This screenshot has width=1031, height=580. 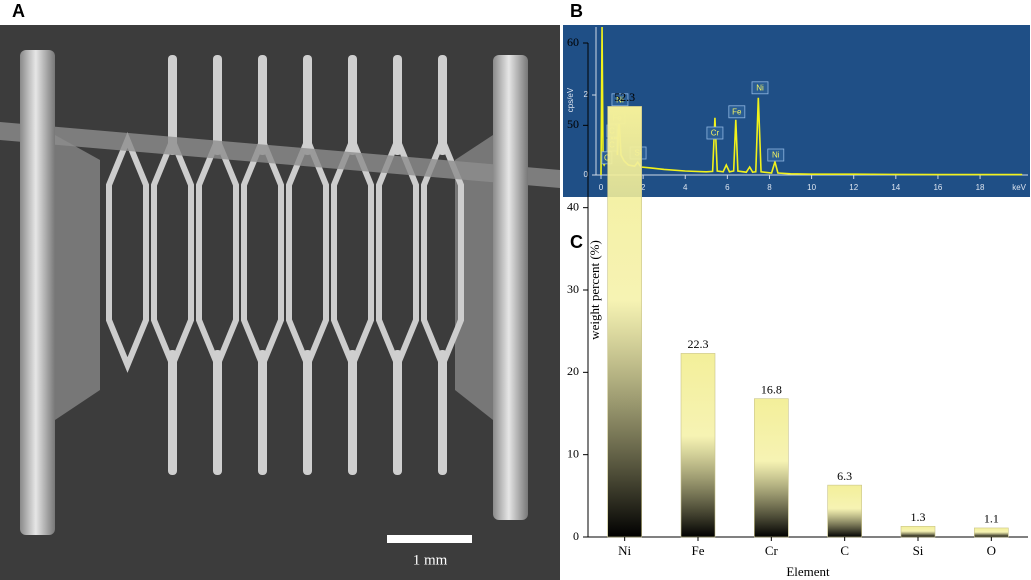 What do you see at coordinates (698, 550) in the screenshot?
I see `x-tick-label: Fe` at bounding box center [698, 550].